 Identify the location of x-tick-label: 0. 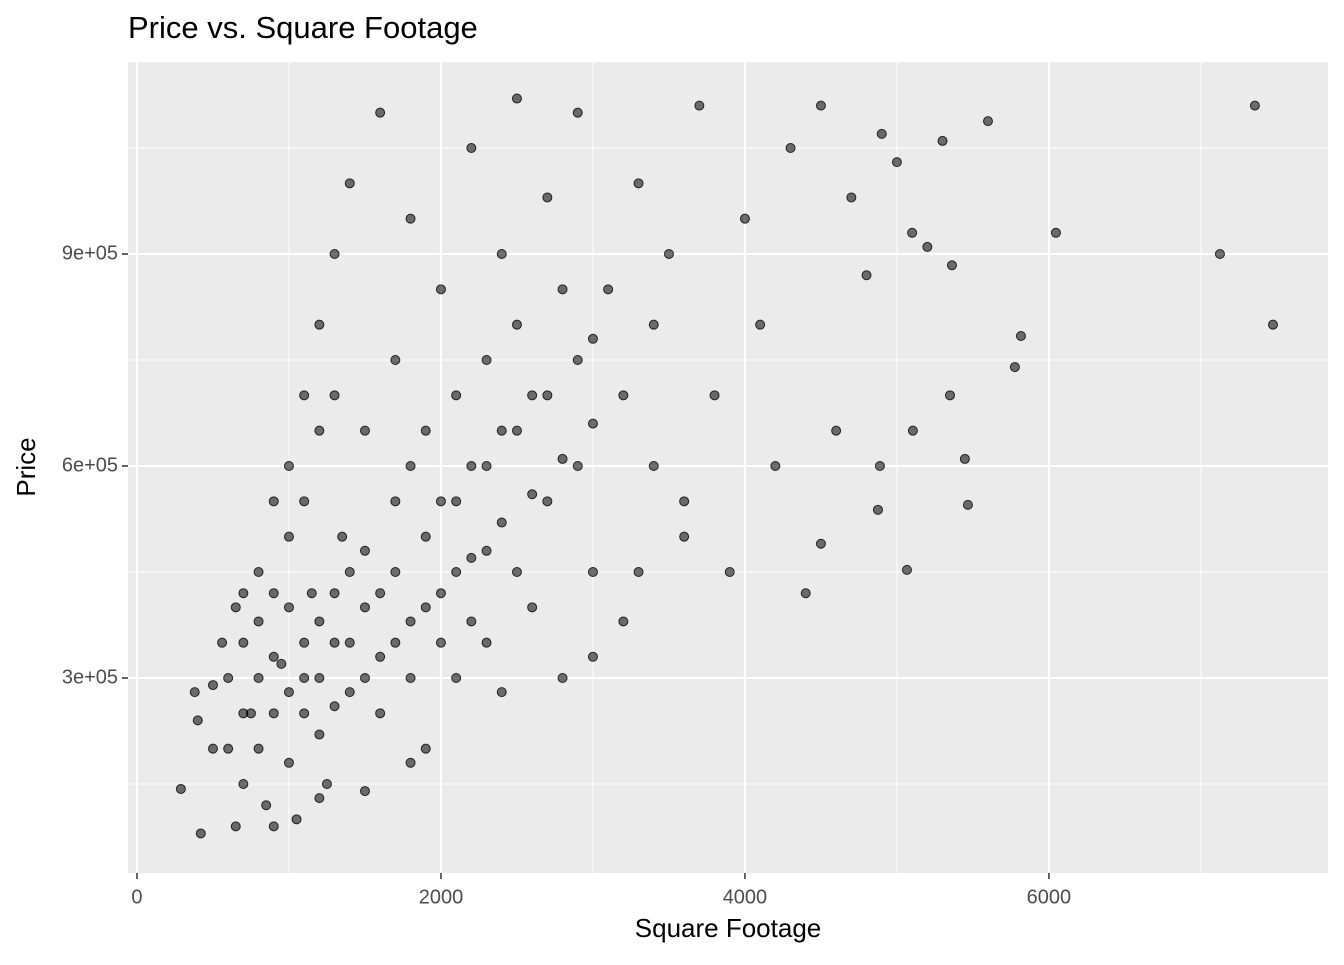
(136, 897).